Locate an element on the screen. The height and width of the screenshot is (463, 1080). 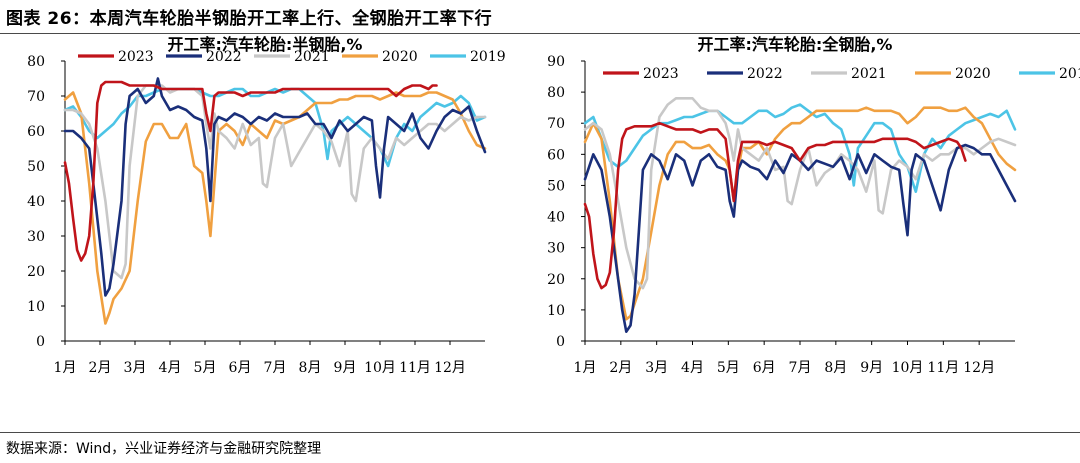
title-divider is located at coordinates (540, 33).